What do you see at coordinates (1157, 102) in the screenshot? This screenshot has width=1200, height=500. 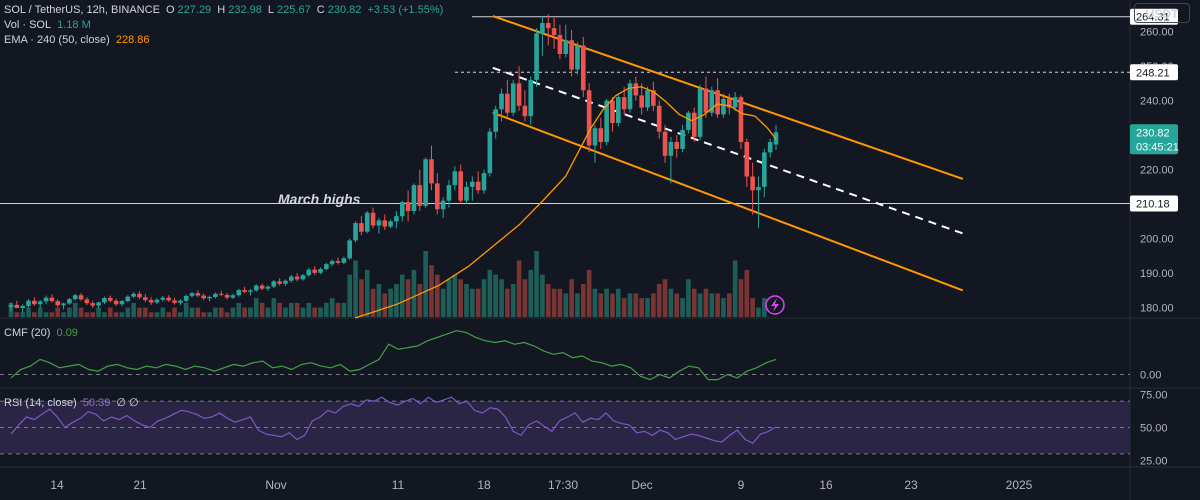 I see `price-tick-label: 240.00` at bounding box center [1157, 102].